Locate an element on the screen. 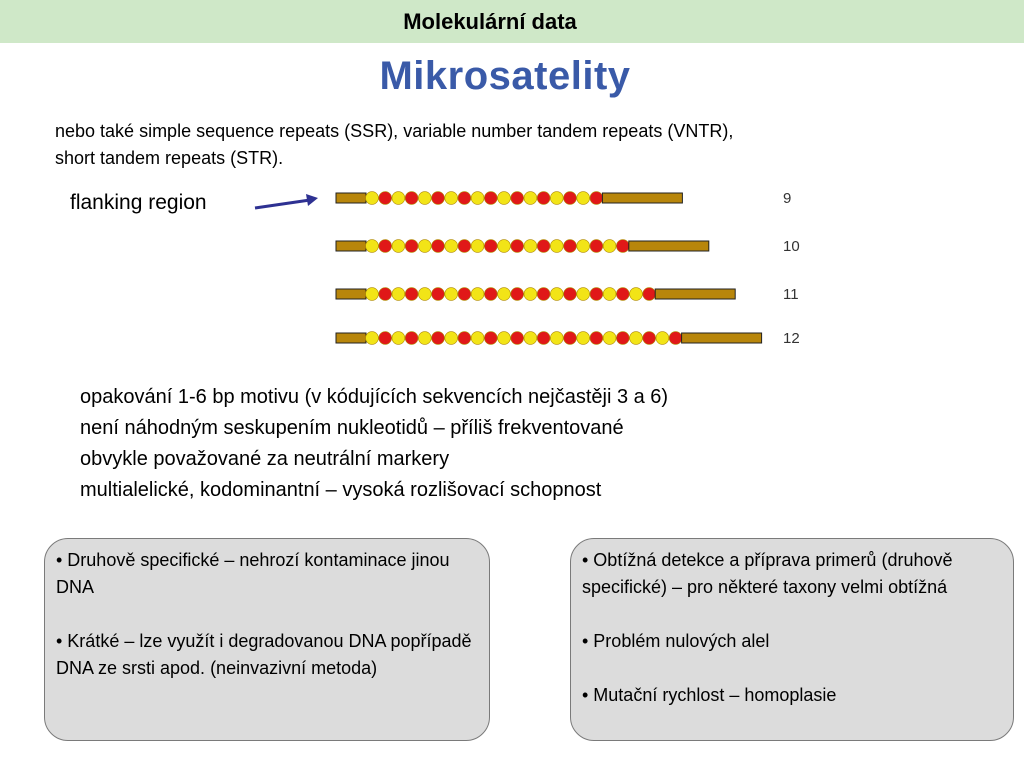 Image resolution: width=1024 pixels, height=768 pixels. page-title: Mikrosatelity is located at coordinates (505, 76).